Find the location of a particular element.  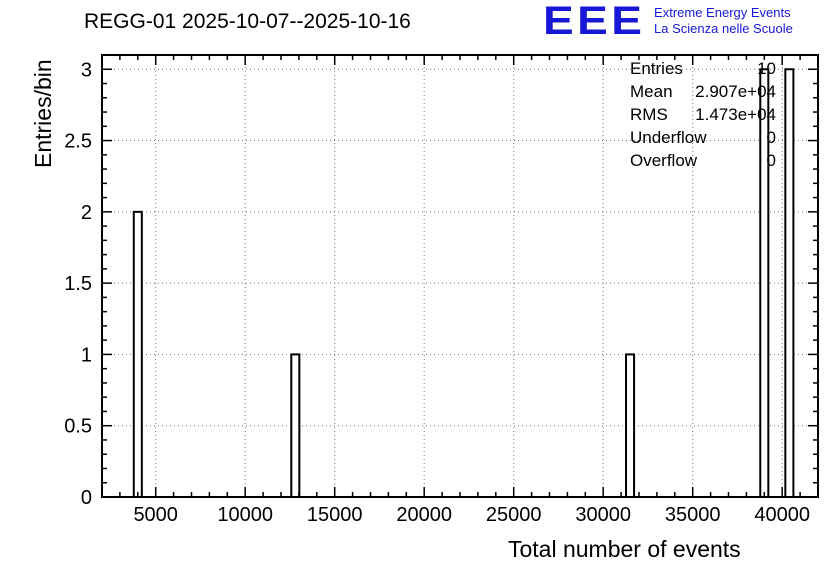

eee-logo-line1: Extreme Energy Events is located at coordinates (722, 12).